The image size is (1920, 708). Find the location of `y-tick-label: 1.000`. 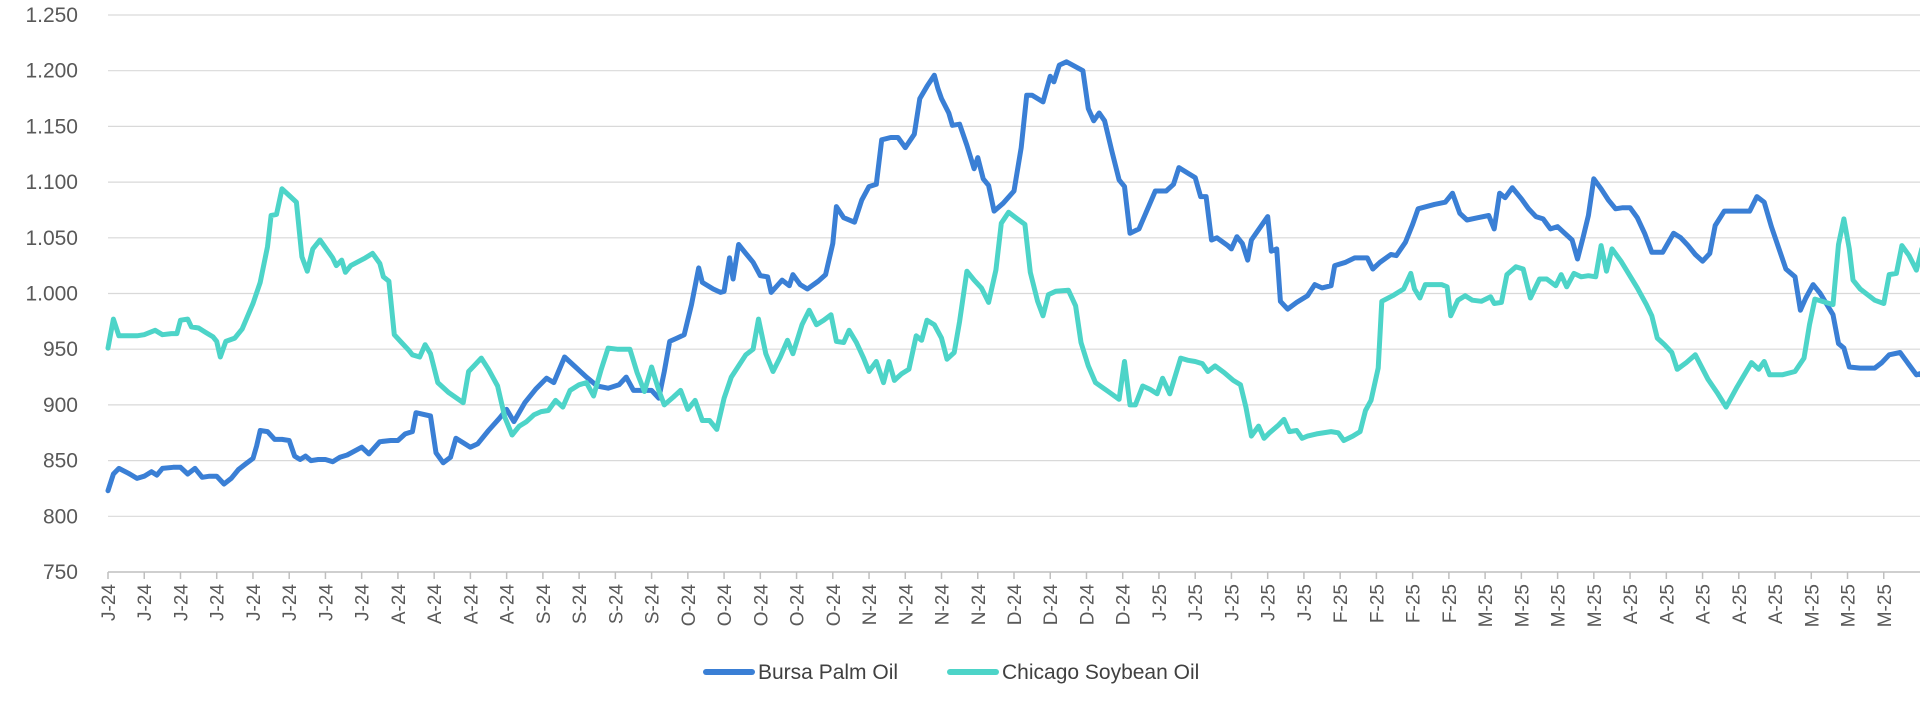

y-tick-label: 1.000 is located at coordinates (51, 294).